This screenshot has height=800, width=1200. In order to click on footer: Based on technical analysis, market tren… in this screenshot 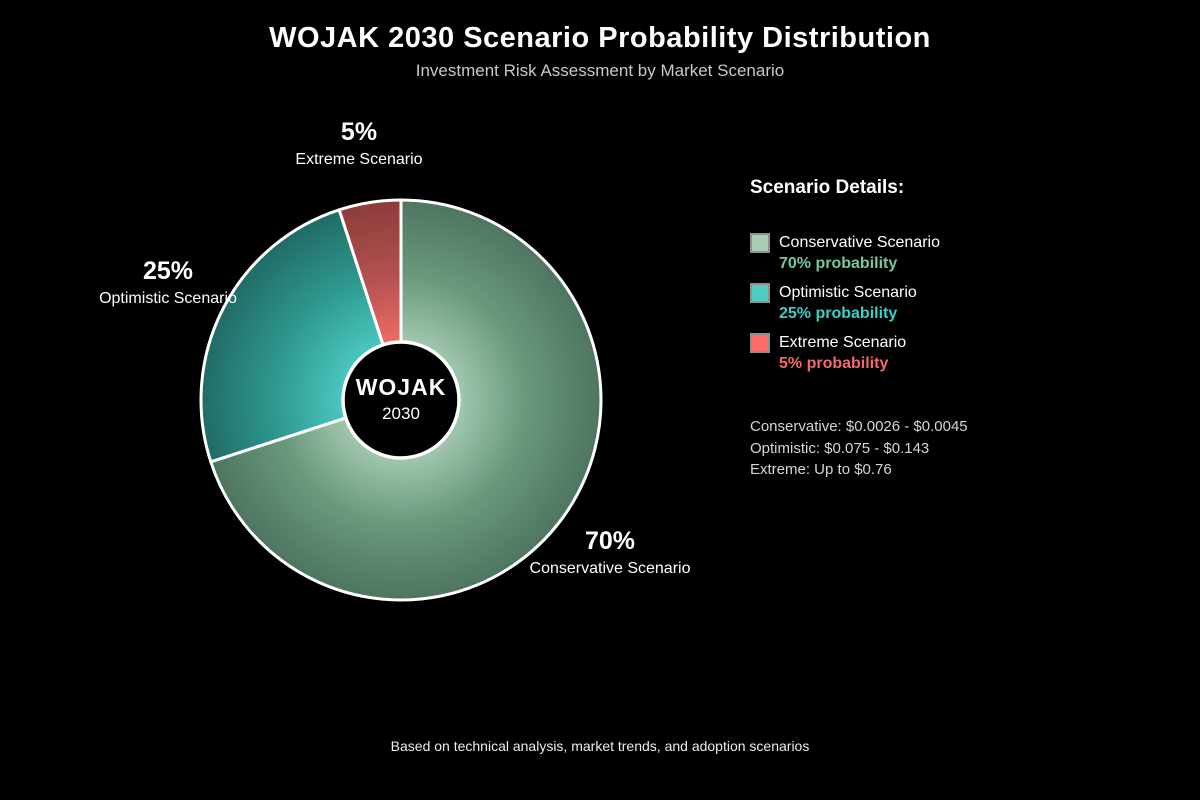, I will do `click(600, 747)`.